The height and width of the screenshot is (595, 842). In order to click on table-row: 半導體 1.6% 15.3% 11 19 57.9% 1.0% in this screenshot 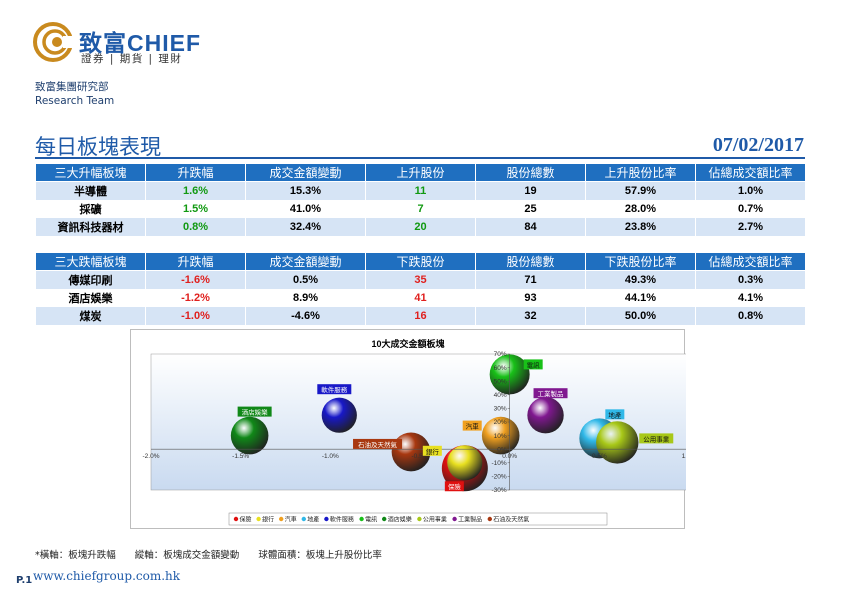, I will do `click(420, 190)`.